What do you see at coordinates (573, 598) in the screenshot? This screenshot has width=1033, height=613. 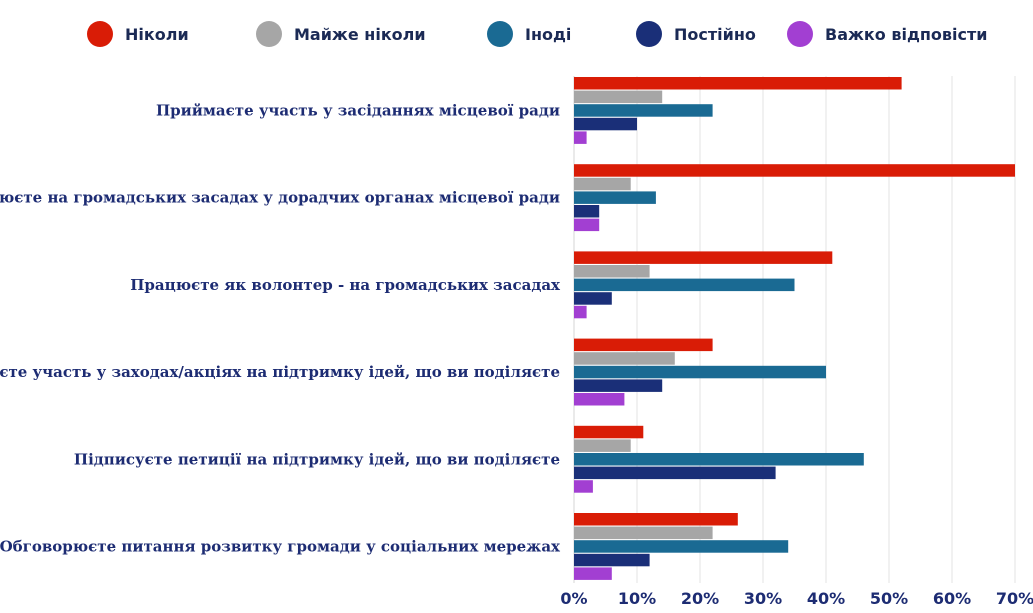 I see `x-tick-label: 0%` at bounding box center [573, 598].